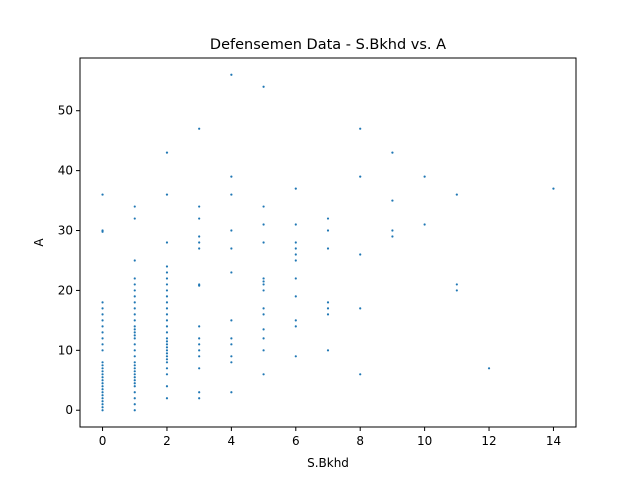  I want to click on x-tick-label: 6, so click(296, 441).